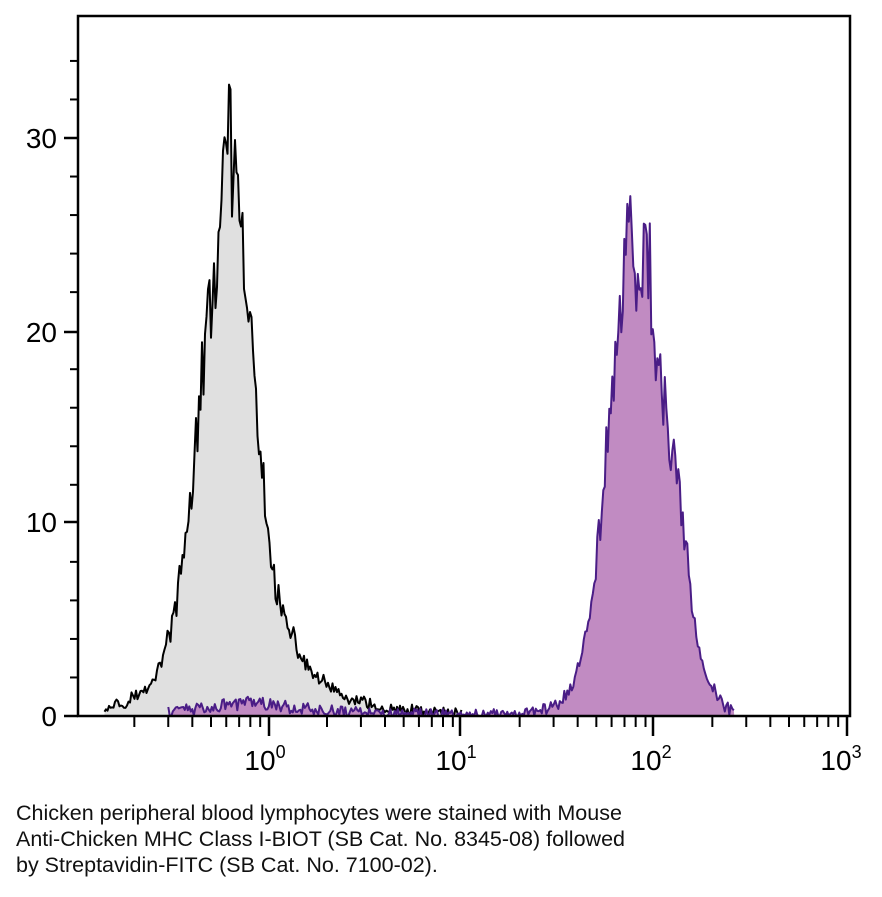  What do you see at coordinates (650, 759) in the screenshot?
I see `x-tick-label: 10²` at bounding box center [650, 759].